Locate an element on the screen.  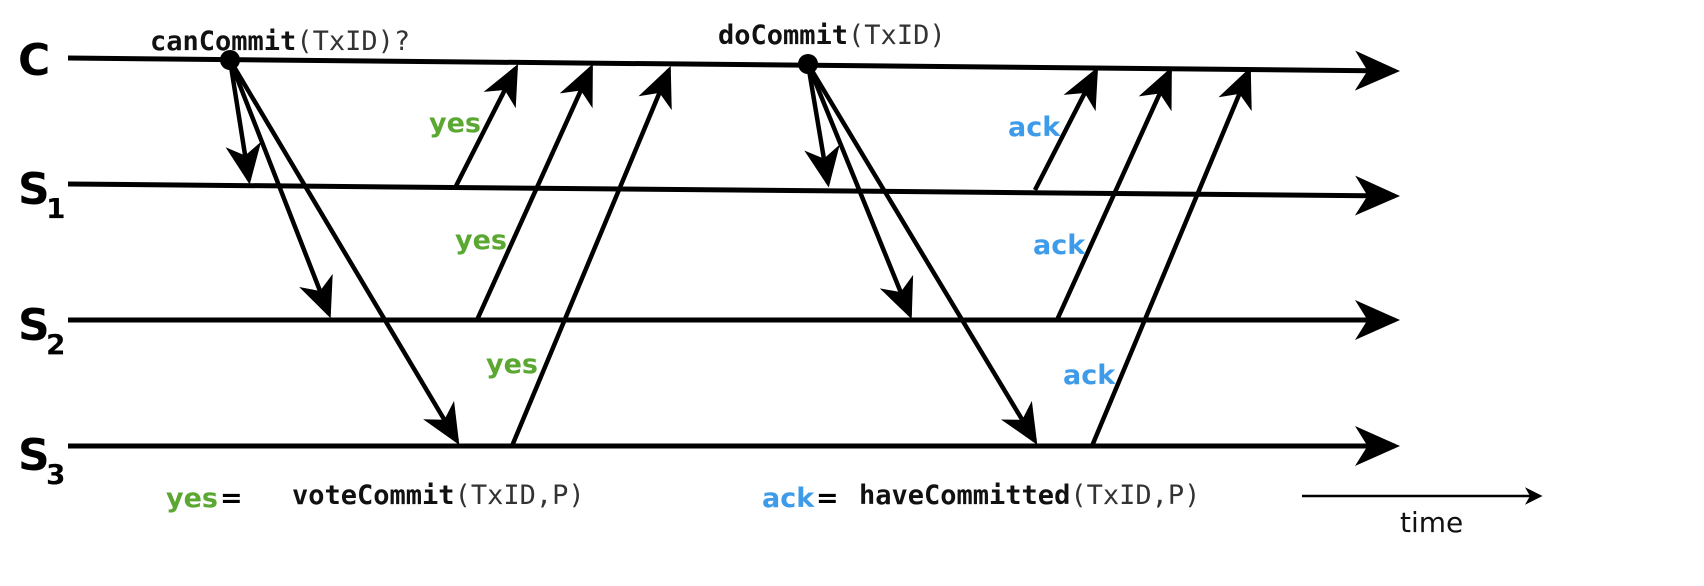
ack-label-s2: ack is located at coordinates (1059, 245).